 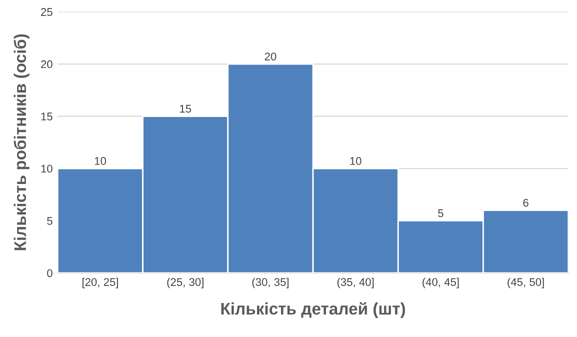 What do you see at coordinates (185, 283) in the screenshot?
I see `x-tick-label: (25, 30]` at bounding box center [185, 283].